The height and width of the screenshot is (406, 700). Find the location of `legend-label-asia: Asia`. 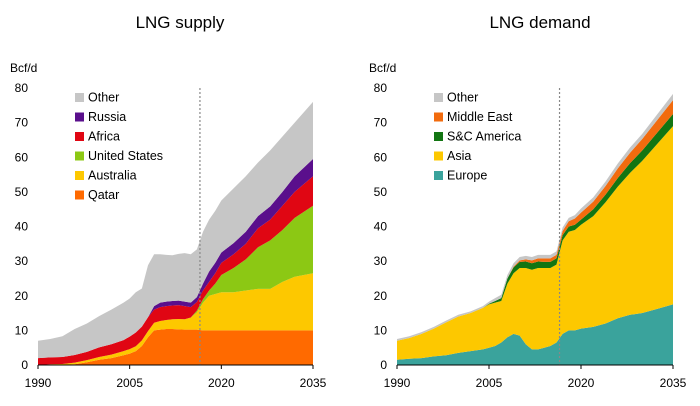

legend-label-asia: Asia is located at coordinates (459, 156).